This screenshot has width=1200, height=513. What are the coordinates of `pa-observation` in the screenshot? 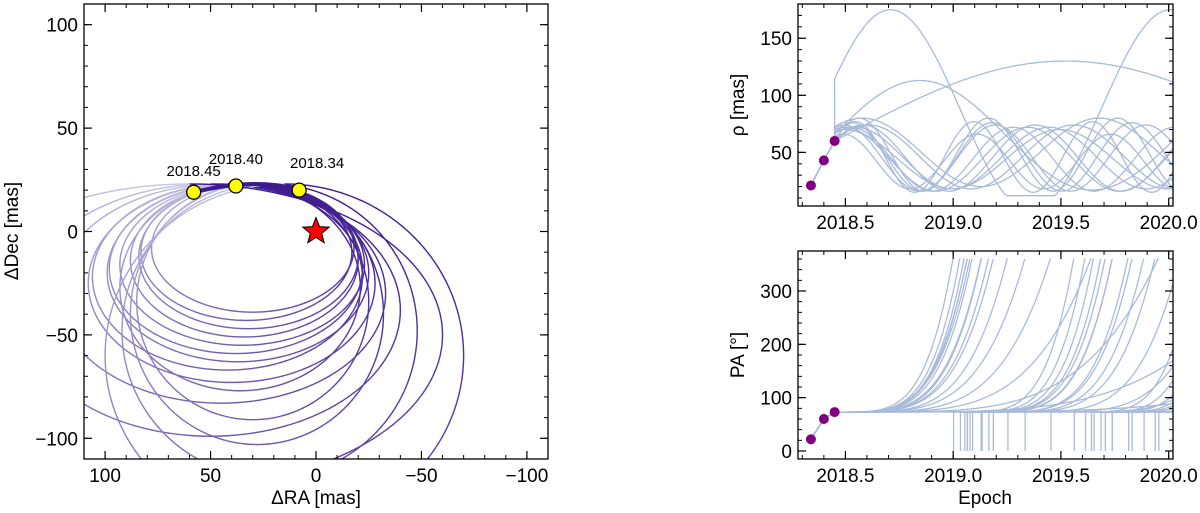 It's located at (823, 419).